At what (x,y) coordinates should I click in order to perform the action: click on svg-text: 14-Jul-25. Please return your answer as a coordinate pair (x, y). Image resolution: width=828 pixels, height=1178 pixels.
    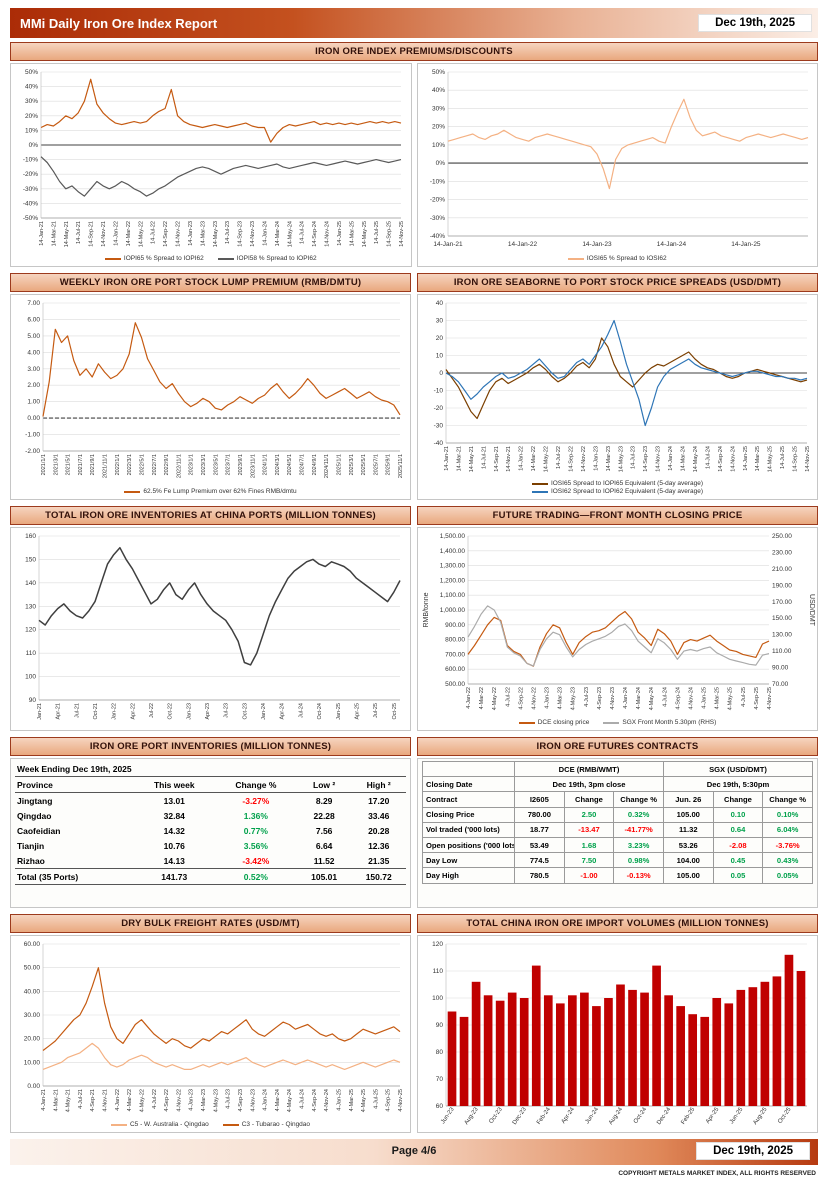
    Looking at the image, I should click on (783, 457).